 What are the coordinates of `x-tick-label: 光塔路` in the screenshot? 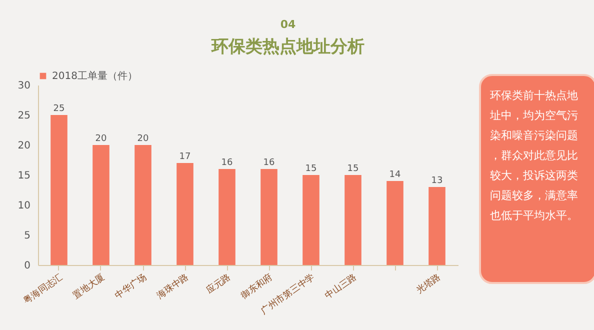 It's located at (428, 284).